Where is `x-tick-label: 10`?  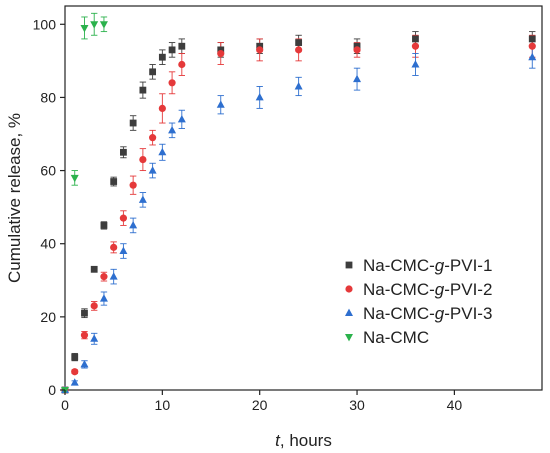
x-tick-label: 10 is located at coordinates (163, 405).